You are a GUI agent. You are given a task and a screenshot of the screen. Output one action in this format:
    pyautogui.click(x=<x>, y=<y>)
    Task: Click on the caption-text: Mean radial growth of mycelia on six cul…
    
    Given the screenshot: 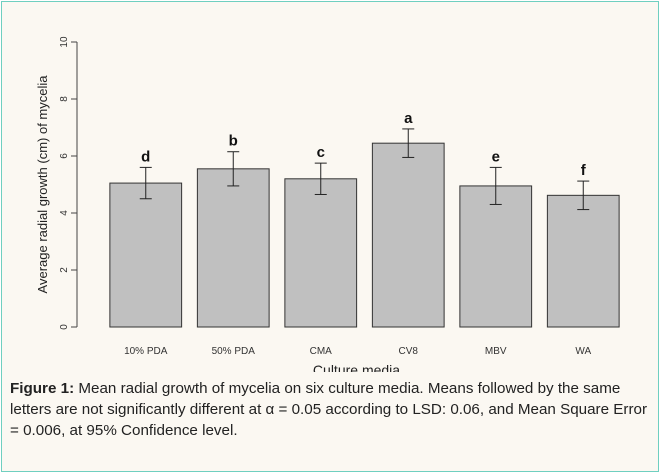 What is the action you would take?
    pyautogui.click(x=329, y=409)
    